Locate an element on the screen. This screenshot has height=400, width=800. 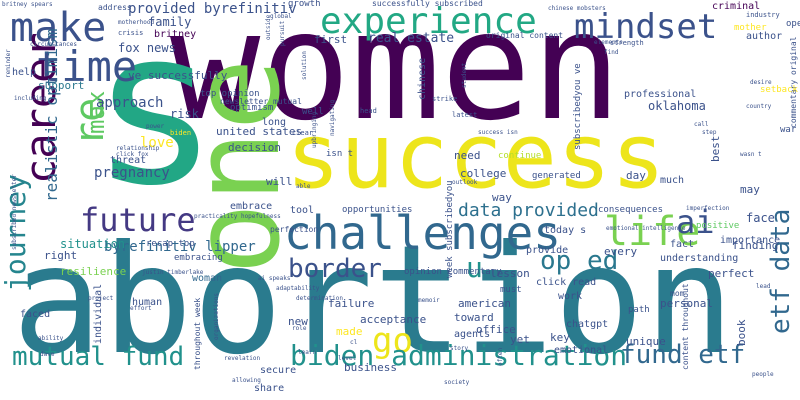
word: decision is located at coordinates (254, 147).